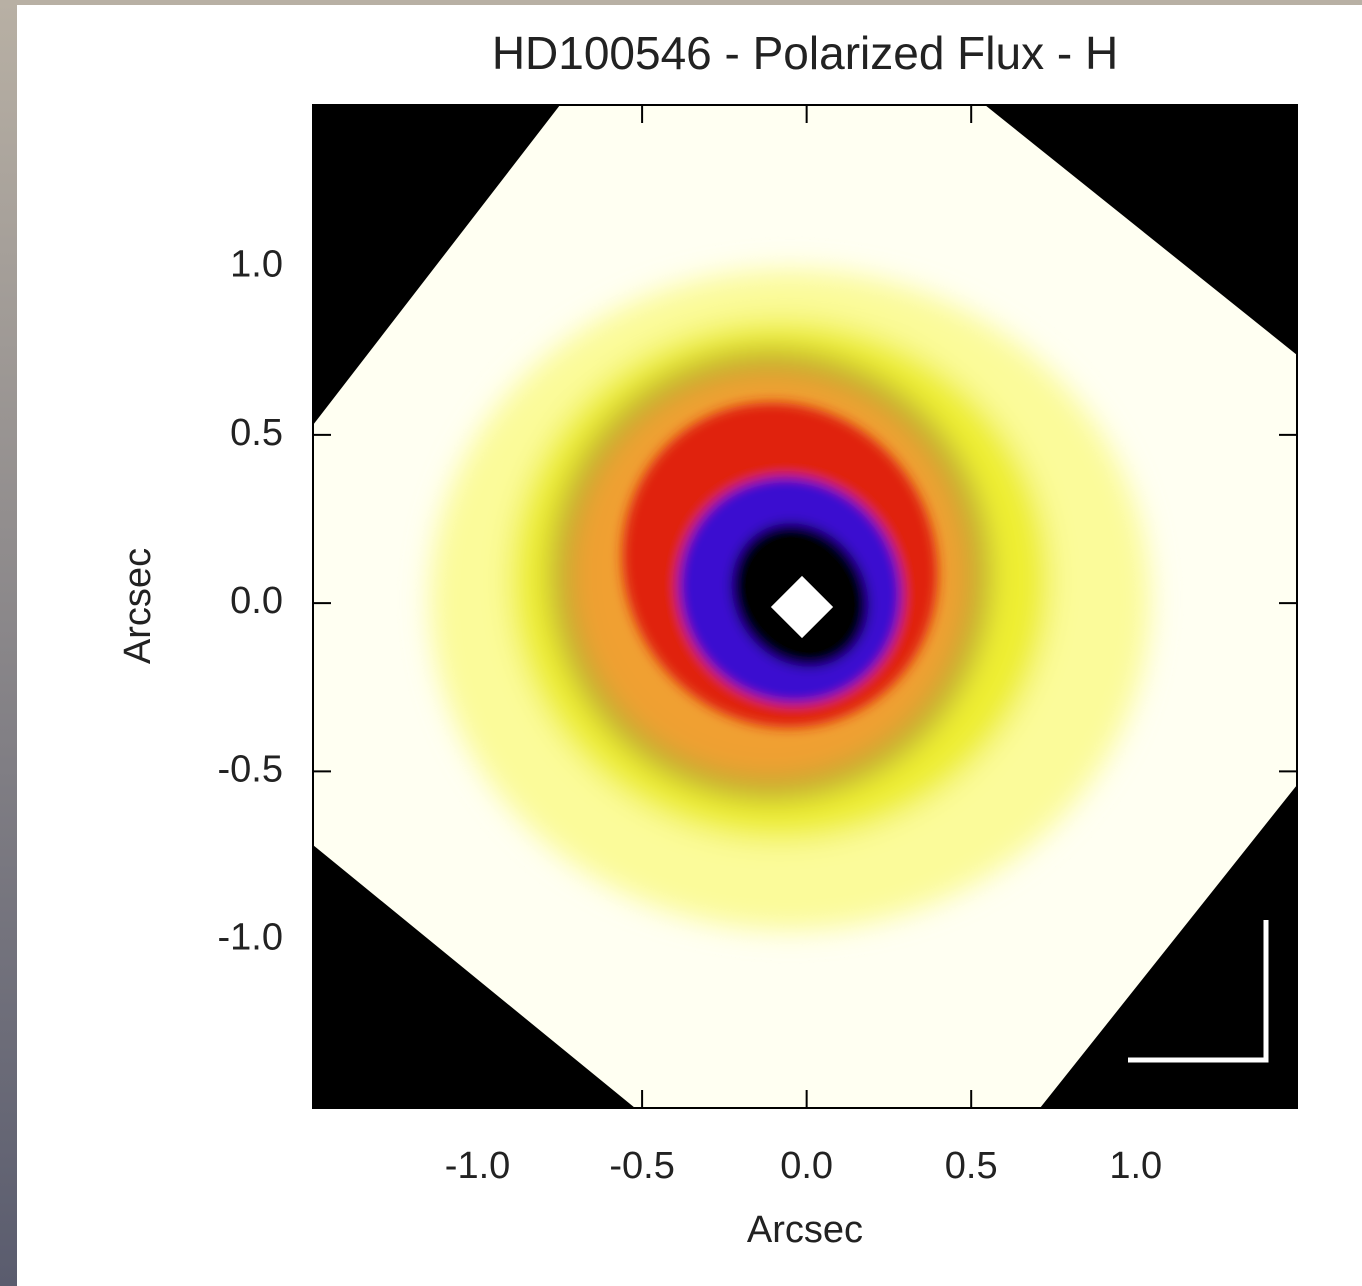 This screenshot has height=1286, width=1362. Describe the element at coordinates (641, 1166) in the screenshot. I see `x-tick-label: -0.5` at that location.